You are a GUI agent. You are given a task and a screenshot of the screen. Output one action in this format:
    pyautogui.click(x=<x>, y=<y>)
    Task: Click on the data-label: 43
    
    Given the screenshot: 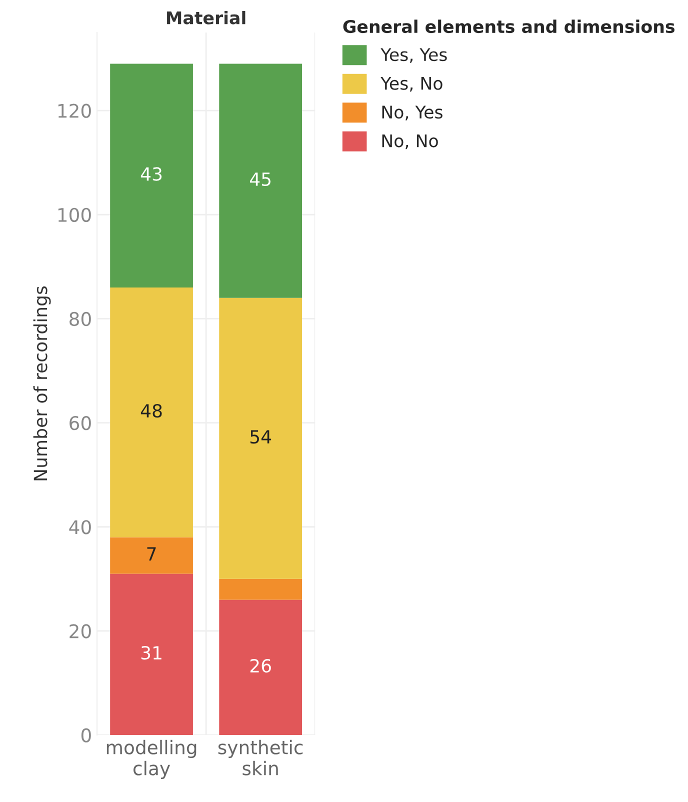 What is the action you would take?
    pyautogui.click(x=151, y=174)
    